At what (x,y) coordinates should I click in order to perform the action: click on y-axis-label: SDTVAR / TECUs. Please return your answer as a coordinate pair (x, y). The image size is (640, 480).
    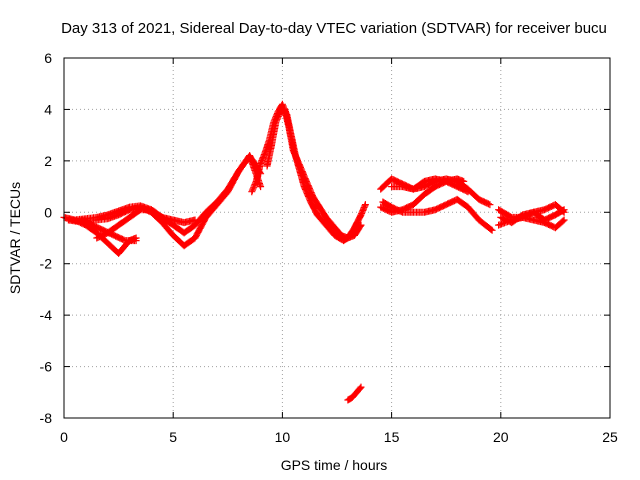
    Looking at the image, I should click on (15, 238).